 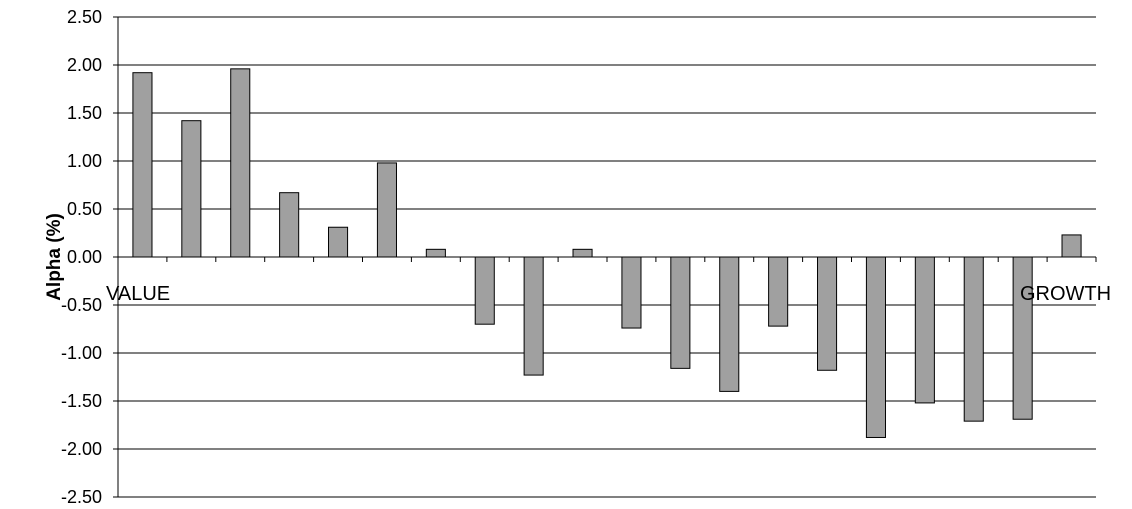 I want to click on growth-annotation: GROWTH, so click(x=1065, y=294).